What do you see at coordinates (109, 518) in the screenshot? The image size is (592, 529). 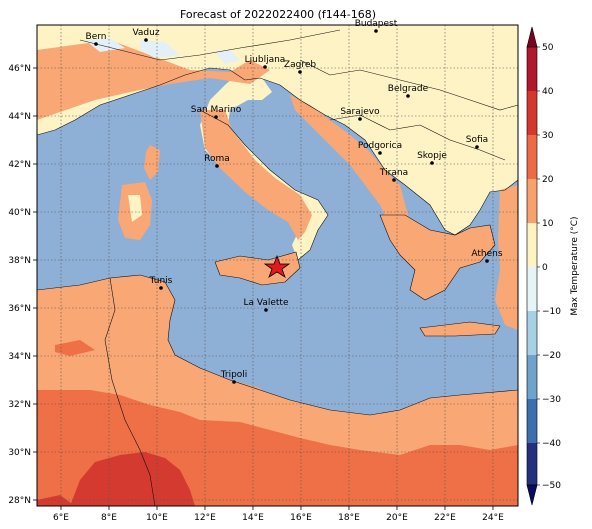 I see `lon-label: 8°E` at bounding box center [109, 518].